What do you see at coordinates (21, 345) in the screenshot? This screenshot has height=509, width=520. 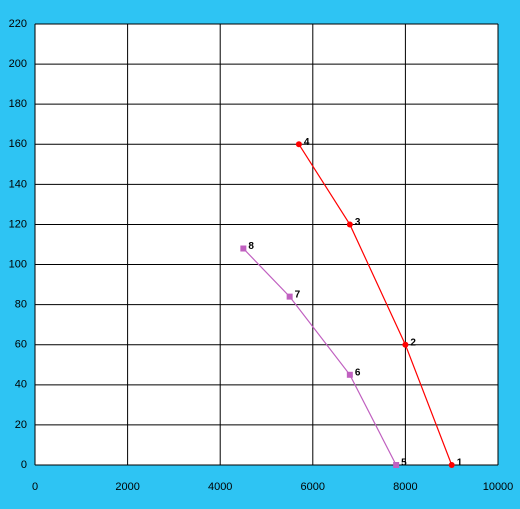 I see `y-tick-label: 60` at bounding box center [21, 345].